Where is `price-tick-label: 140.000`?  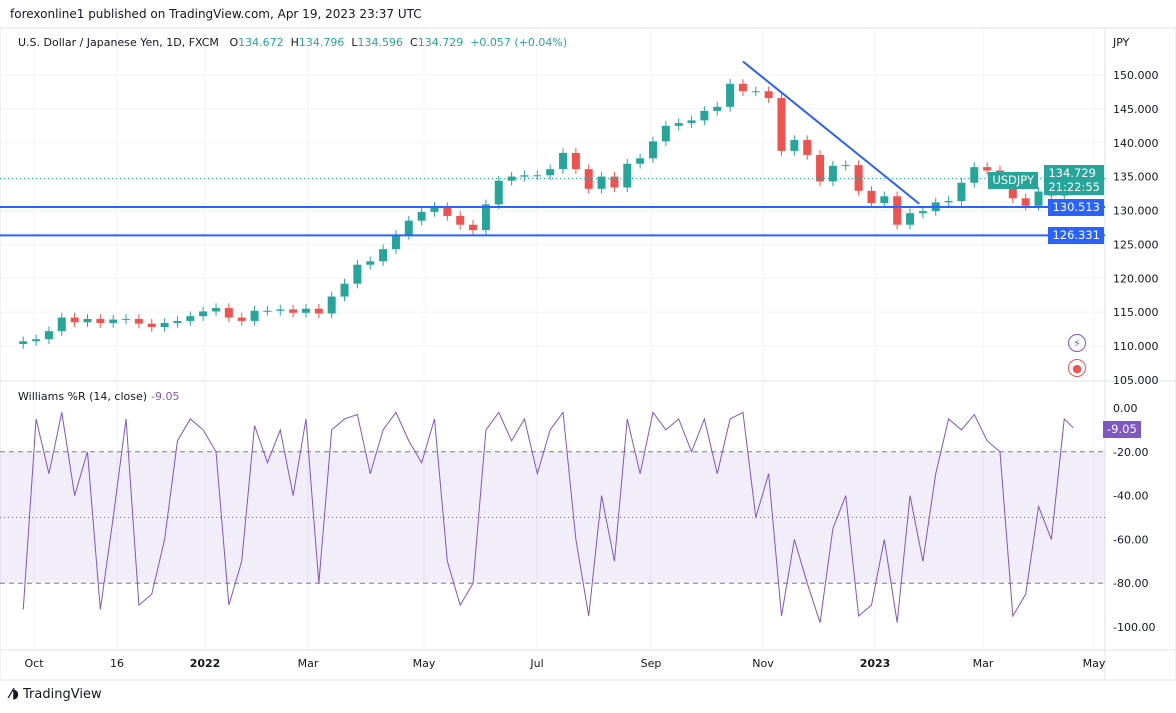 price-tick-label: 140.000 is located at coordinates (1136, 143).